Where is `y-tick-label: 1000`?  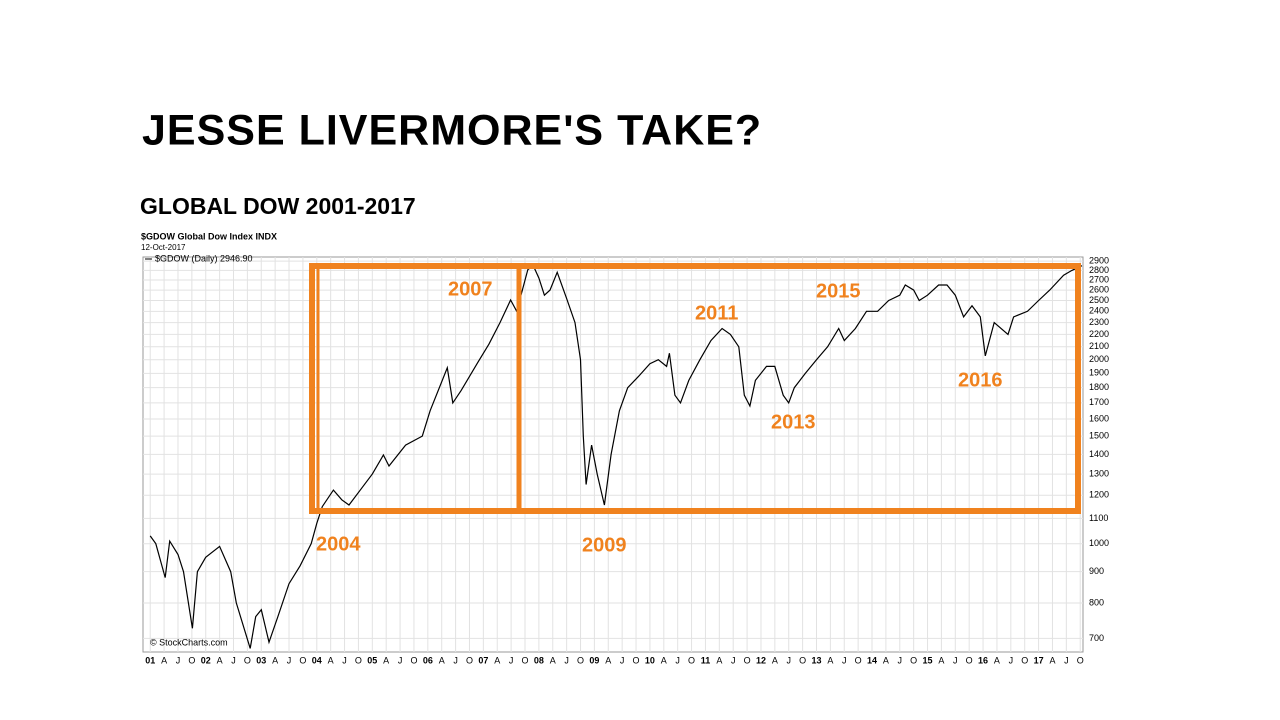 y-tick-label: 1000 is located at coordinates (1099, 543).